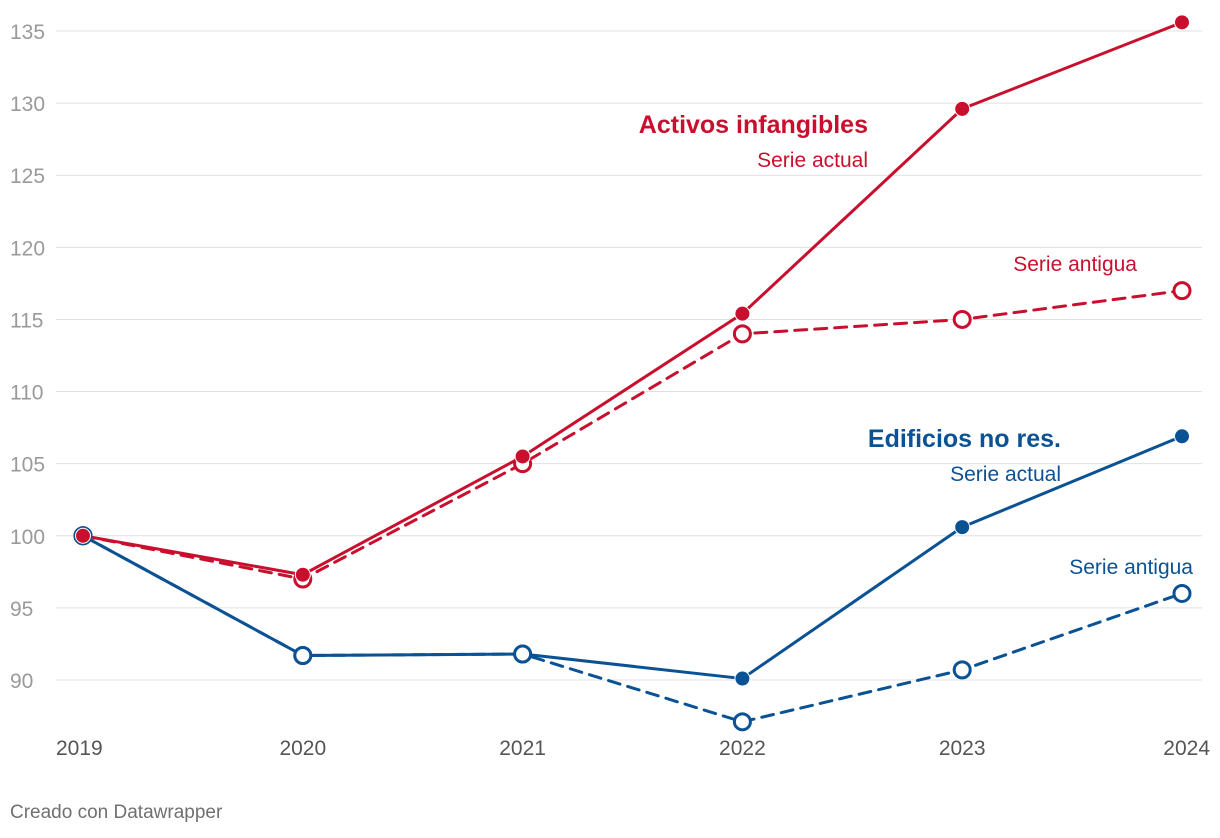 This screenshot has height=838, width=1220. I want to click on y-tick-125: 125, so click(27, 176).